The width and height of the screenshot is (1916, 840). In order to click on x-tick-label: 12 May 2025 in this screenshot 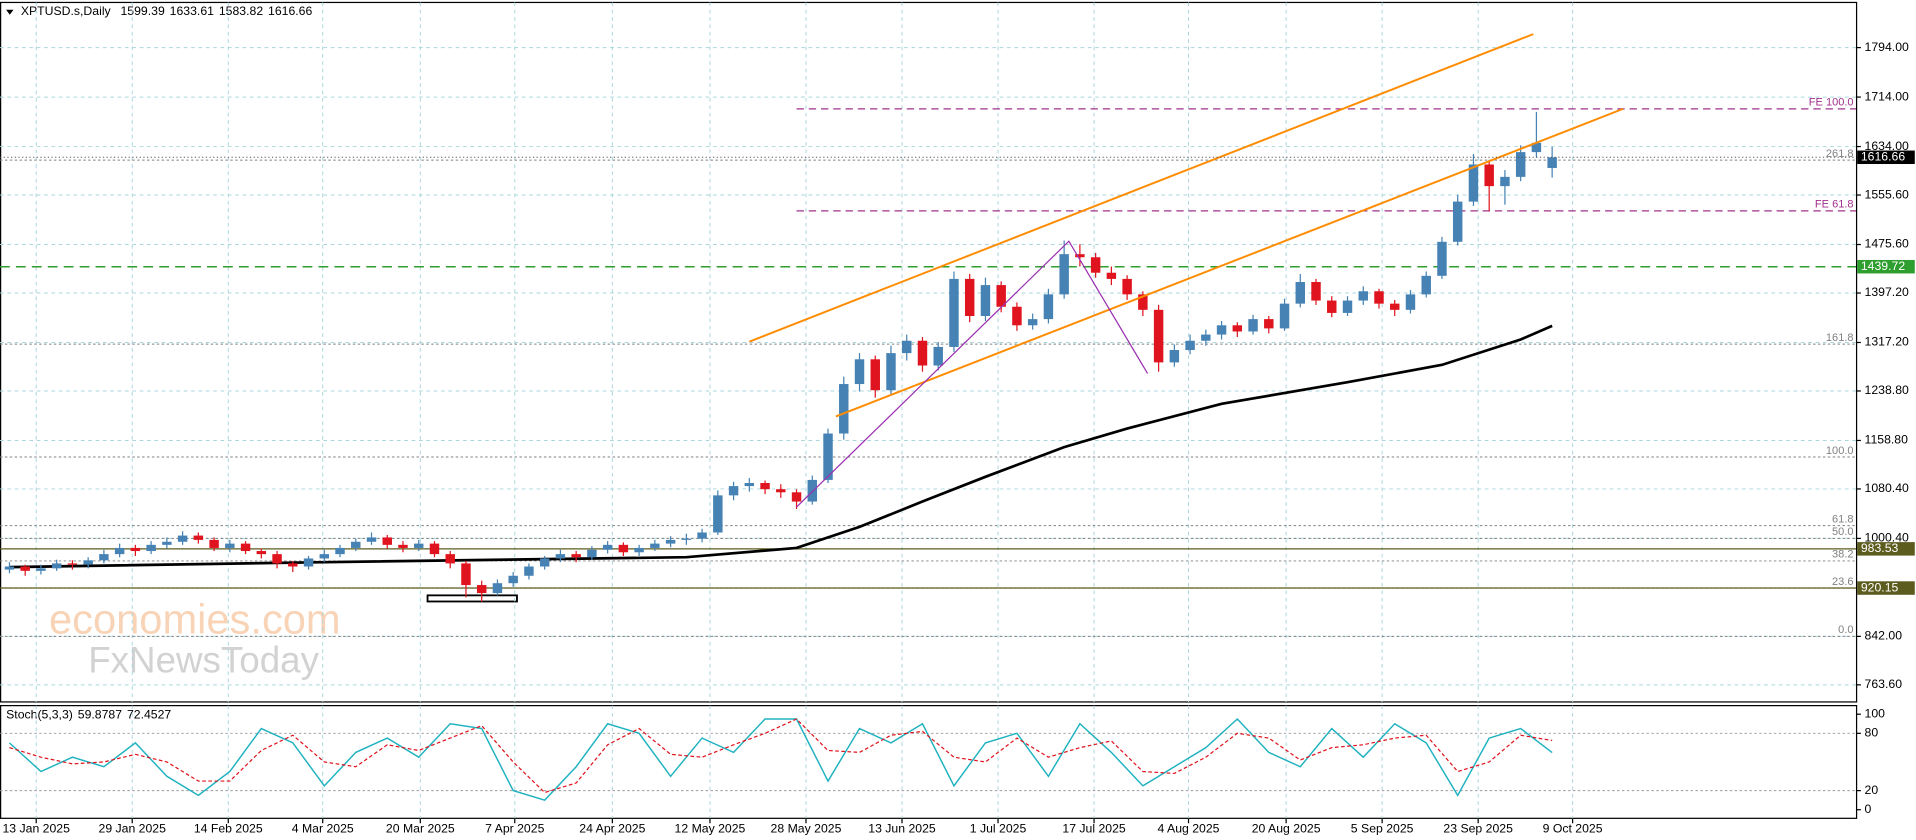, I will do `click(710, 829)`.